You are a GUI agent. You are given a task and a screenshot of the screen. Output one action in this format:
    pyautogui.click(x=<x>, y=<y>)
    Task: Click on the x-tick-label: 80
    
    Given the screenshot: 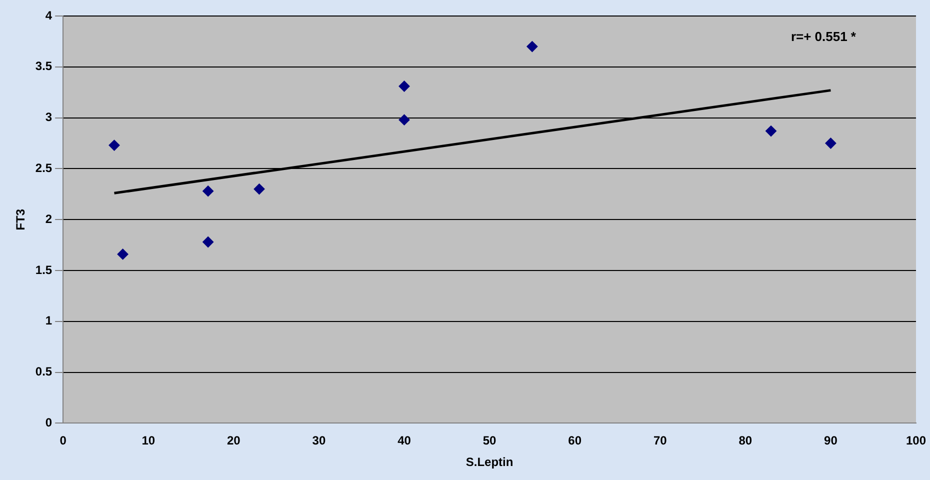 What is the action you would take?
    pyautogui.click(x=745, y=441)
    